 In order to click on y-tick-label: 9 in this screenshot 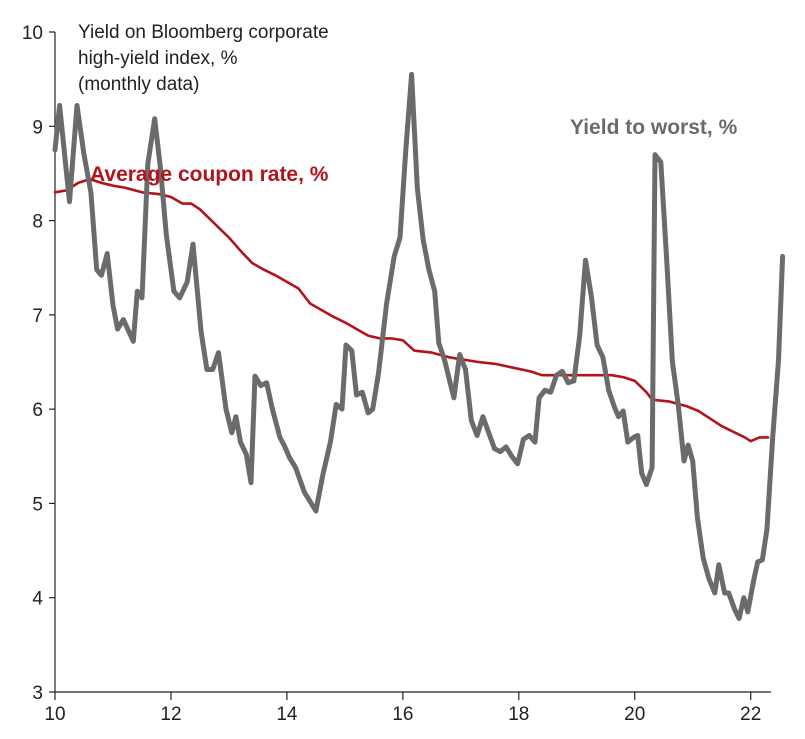, I will do `click(37, 127)`.